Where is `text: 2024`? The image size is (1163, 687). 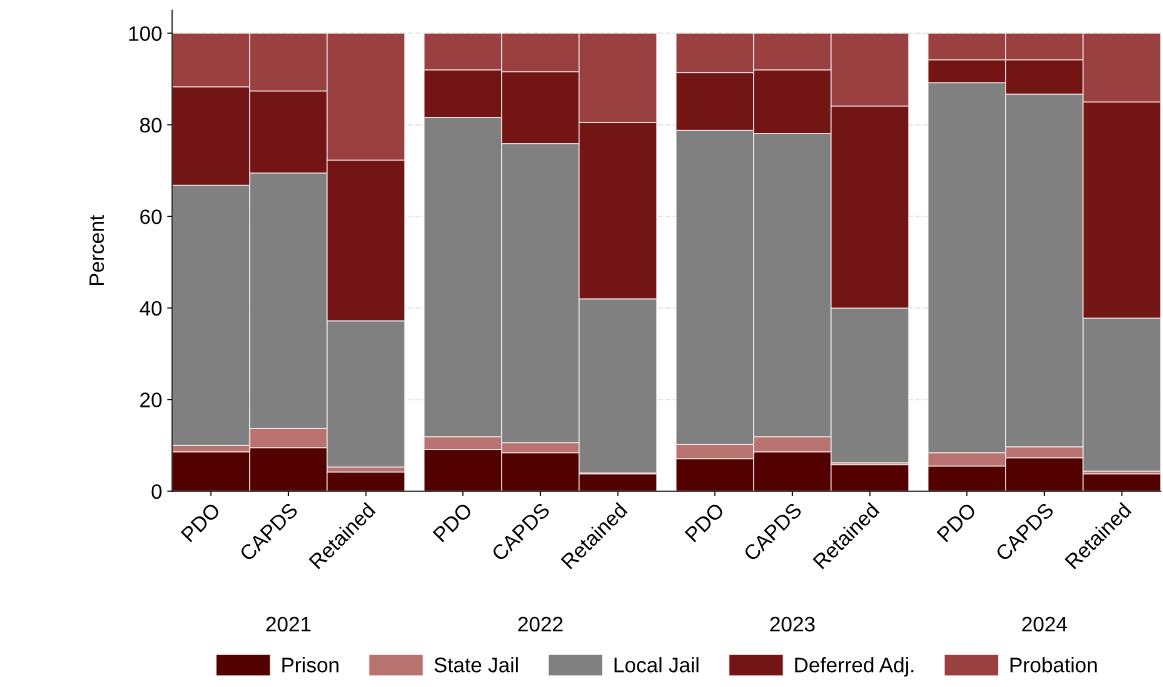
text: 2024 is located at coordinates (1044, 624).